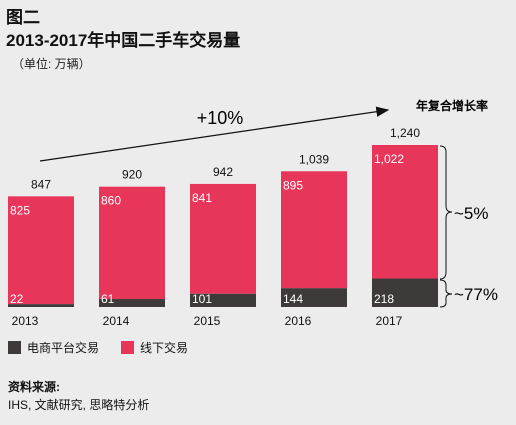 This screenshot has width=516, height=425. What do you see at coordinates (389, 321) in the screenshot?
I see `x-tick-label-2017: 2017` at bounding box center [389, 321].